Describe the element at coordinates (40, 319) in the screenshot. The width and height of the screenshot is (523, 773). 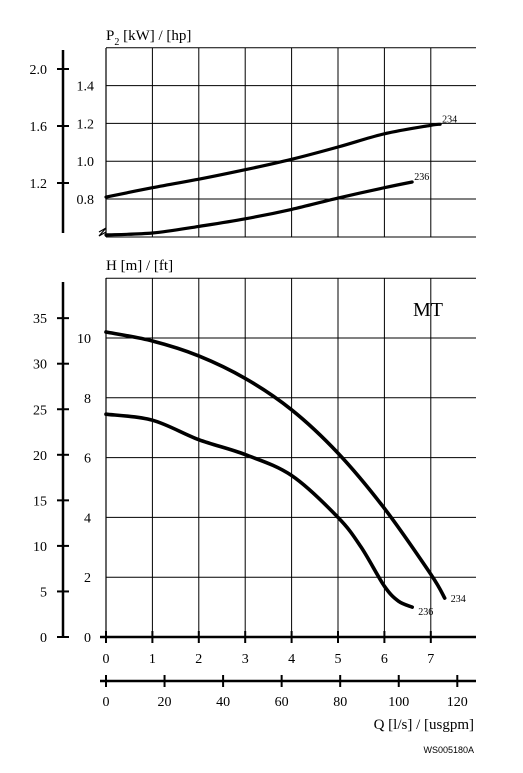
I see `head-ft-tick-label: 35` at that location.